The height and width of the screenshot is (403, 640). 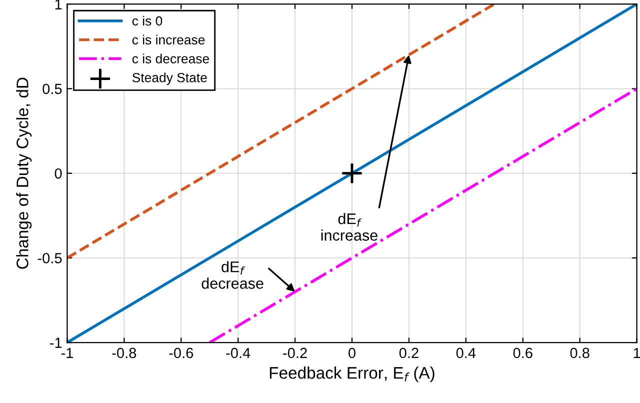 I want to click on x-tick-label: 1, so click(x=637, y=353).